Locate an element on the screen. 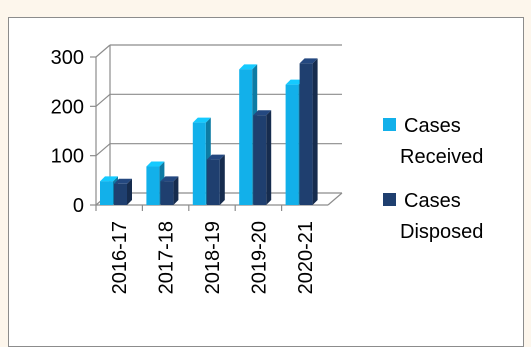 The width and height of the screenshot is (531, 347). x-tick-label: 2018-19 is located at coordinates (213, 257).